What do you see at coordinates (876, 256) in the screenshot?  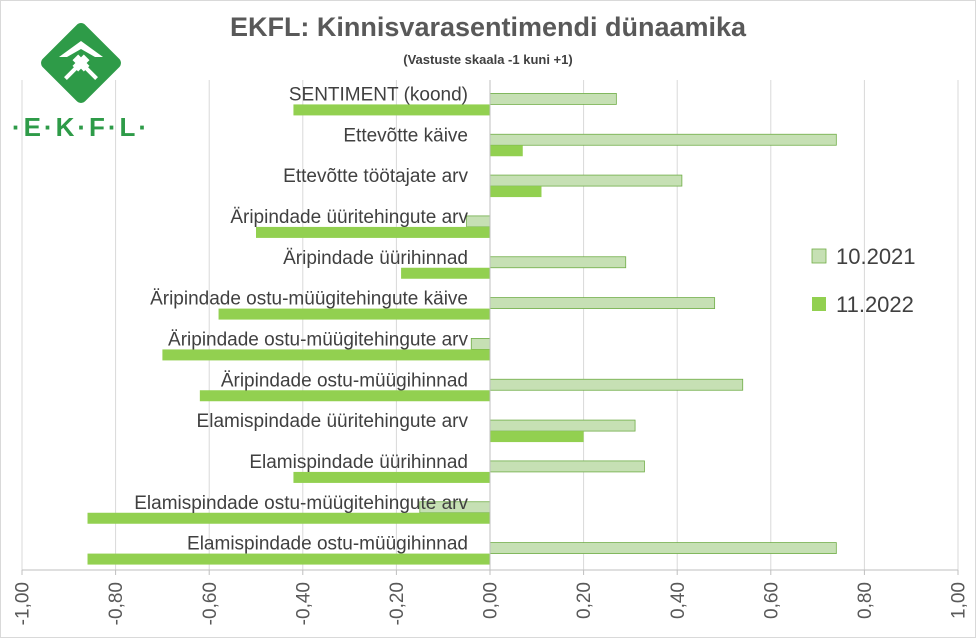 I see `legend-label: 10.2021` at bounding box center [876, 256].